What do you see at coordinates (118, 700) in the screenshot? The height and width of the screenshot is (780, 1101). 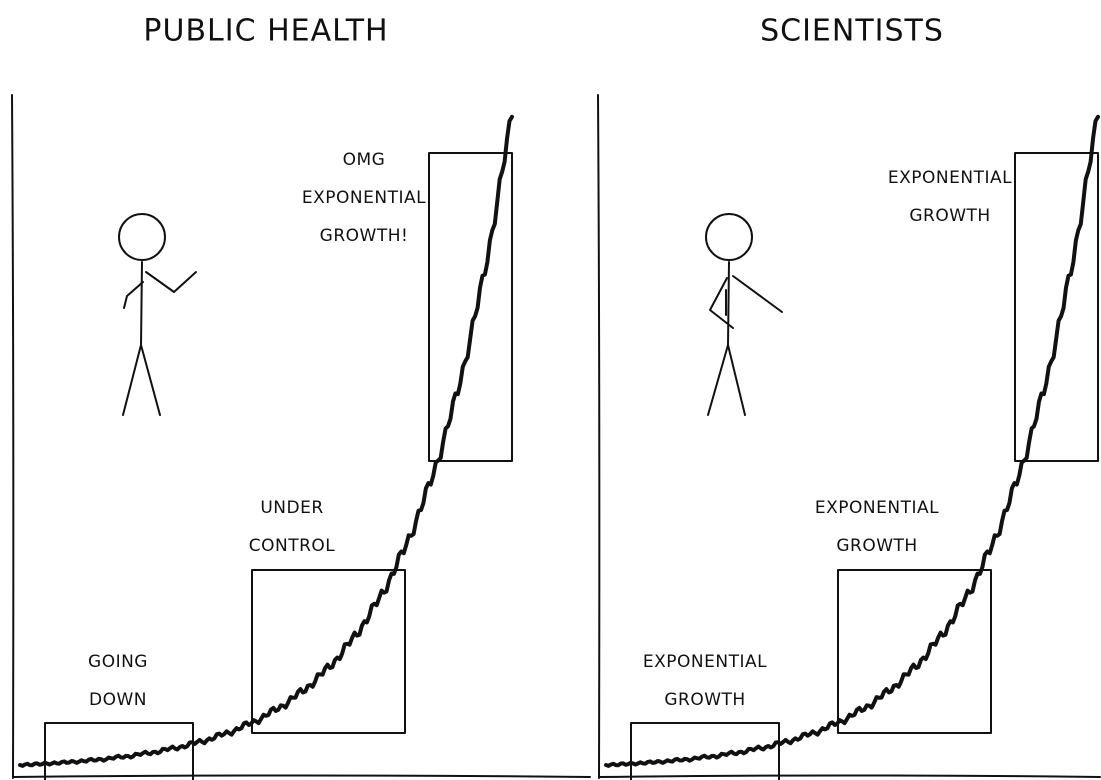 I see `annotation: DOWN` at bounding box center [118, 700].